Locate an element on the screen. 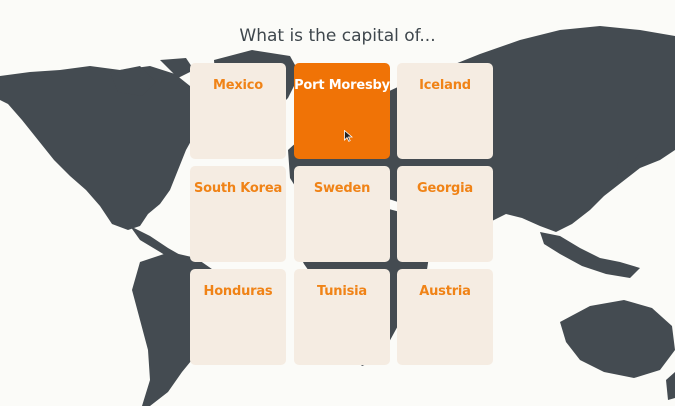 This screenshot has height=406, width=675. mouse-pointer-icon is located at coordinates (348, 136).